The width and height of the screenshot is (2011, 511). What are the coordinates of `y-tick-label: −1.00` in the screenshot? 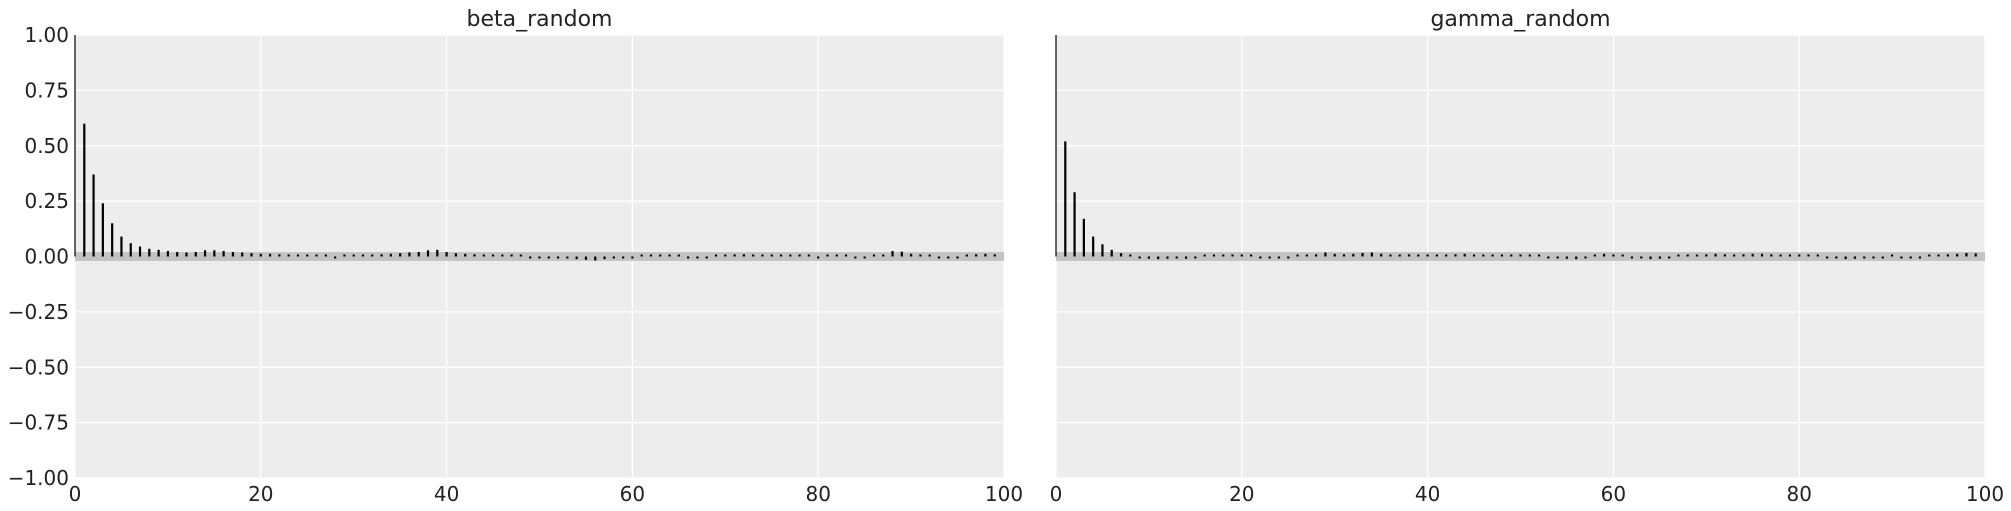 It's located at (38, 478).